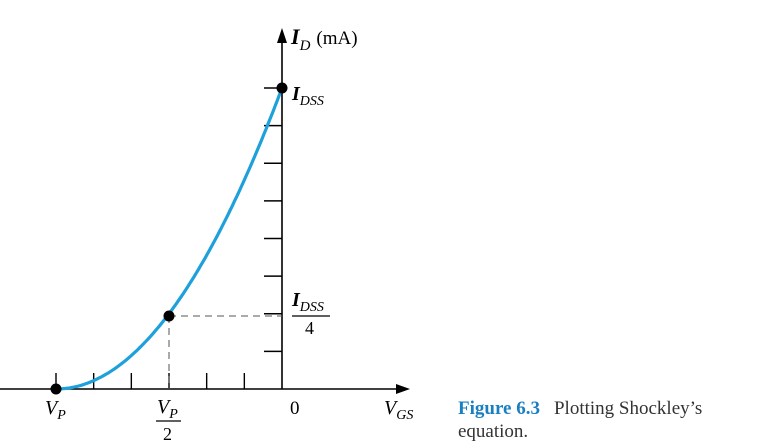 Image resolution: width=763 pixels, height=446 pixels. Describe the element at coordinates (167, 434) in the screenshot. I see `vp-half-denominator: 2` at that location.